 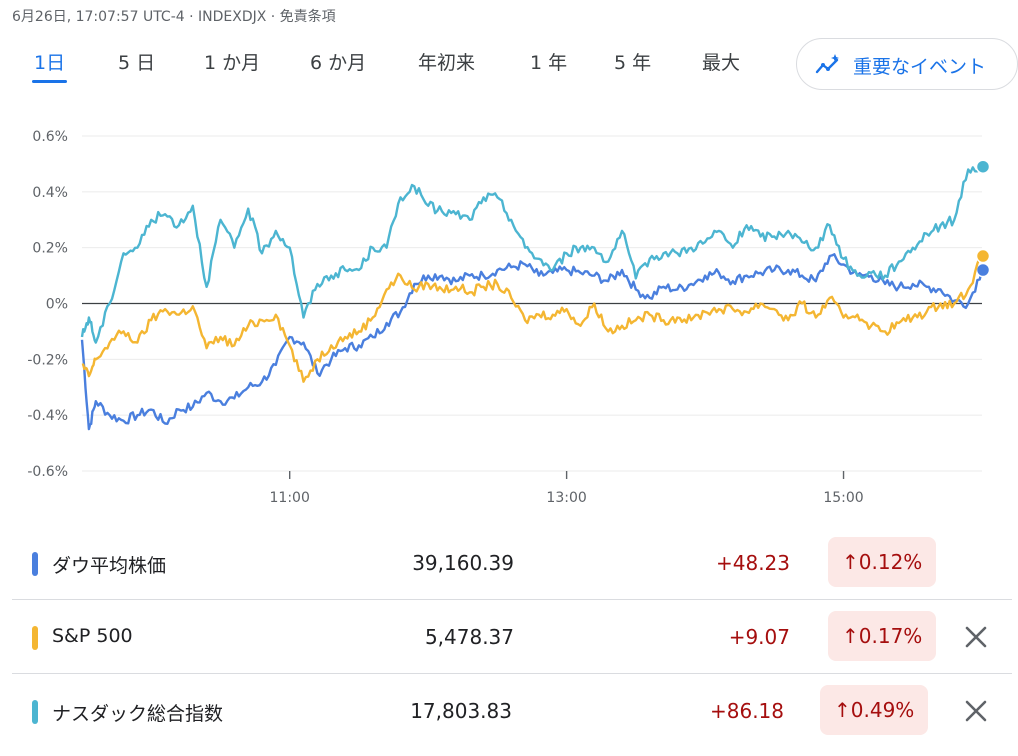 I want to click on table-row-nasdaq: ナスダック総合指数 17,803.83 +86.18 ↑0.49%, so click(x=512, y=711).